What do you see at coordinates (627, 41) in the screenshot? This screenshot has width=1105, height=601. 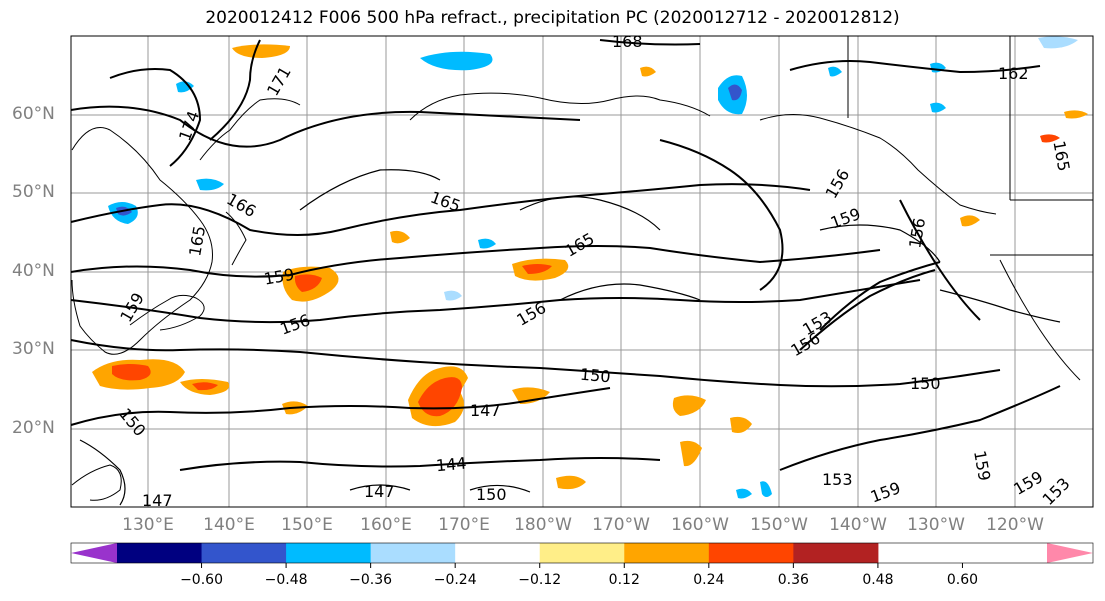 I see `contour-label: 168` at bounding box center [627, 41].